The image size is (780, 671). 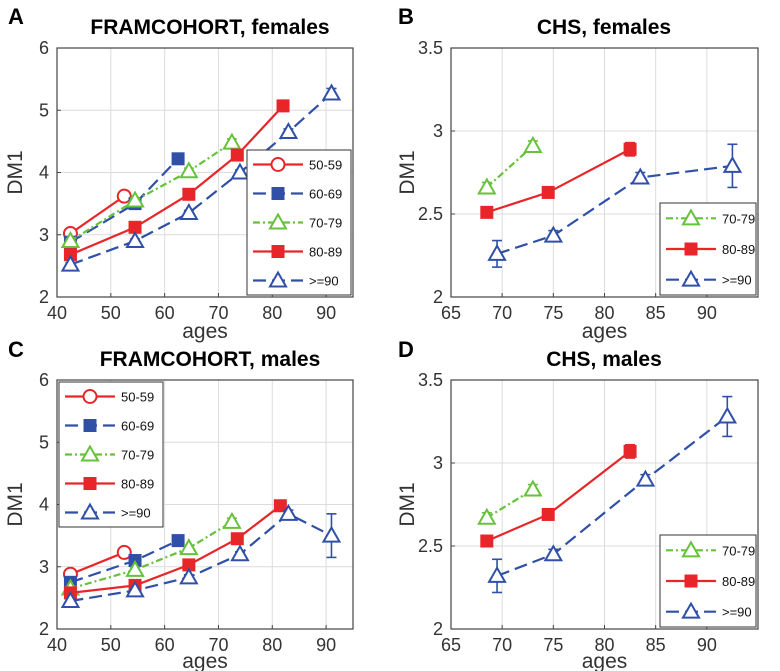 What do you see at coordinates (407, 172) in the screenshot?
I see `y-axis-label: DM1` at bounding box center [407, 172].